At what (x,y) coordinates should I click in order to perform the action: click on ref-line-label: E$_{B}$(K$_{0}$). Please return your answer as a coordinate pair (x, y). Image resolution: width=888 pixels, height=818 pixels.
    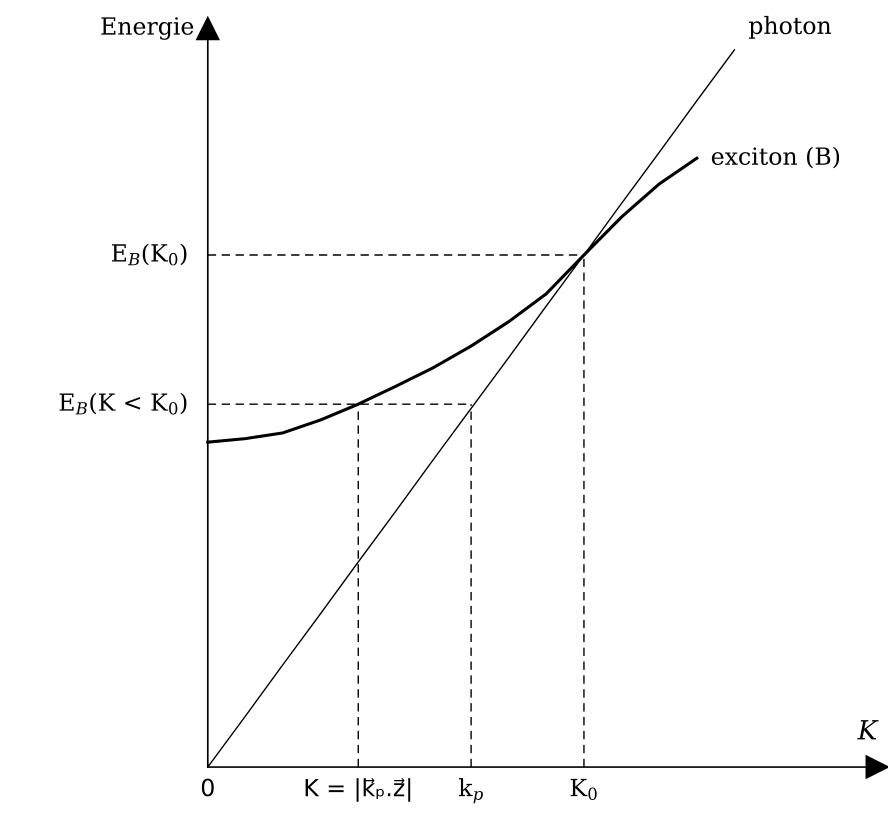
    Looking at the image, I should click on (149, 255).